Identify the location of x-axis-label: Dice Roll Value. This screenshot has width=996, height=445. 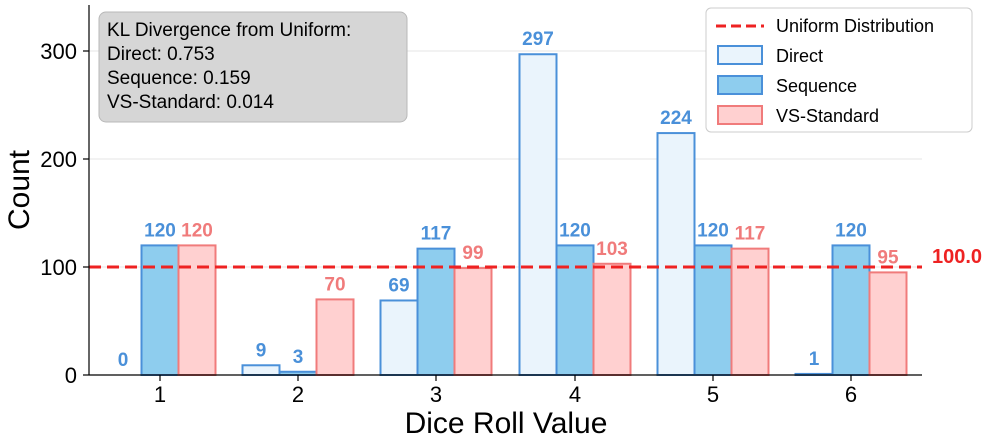
(506, 423).